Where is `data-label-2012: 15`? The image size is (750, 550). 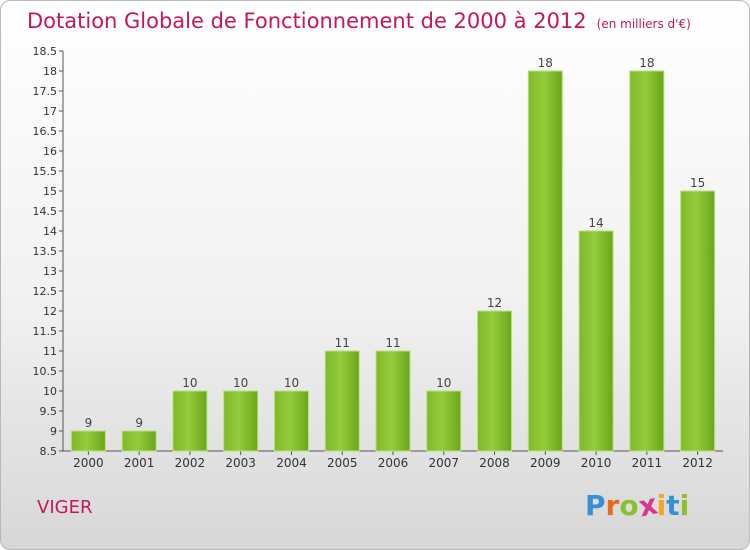 data-label-2012: 15 is located at coordinates (697, 183).